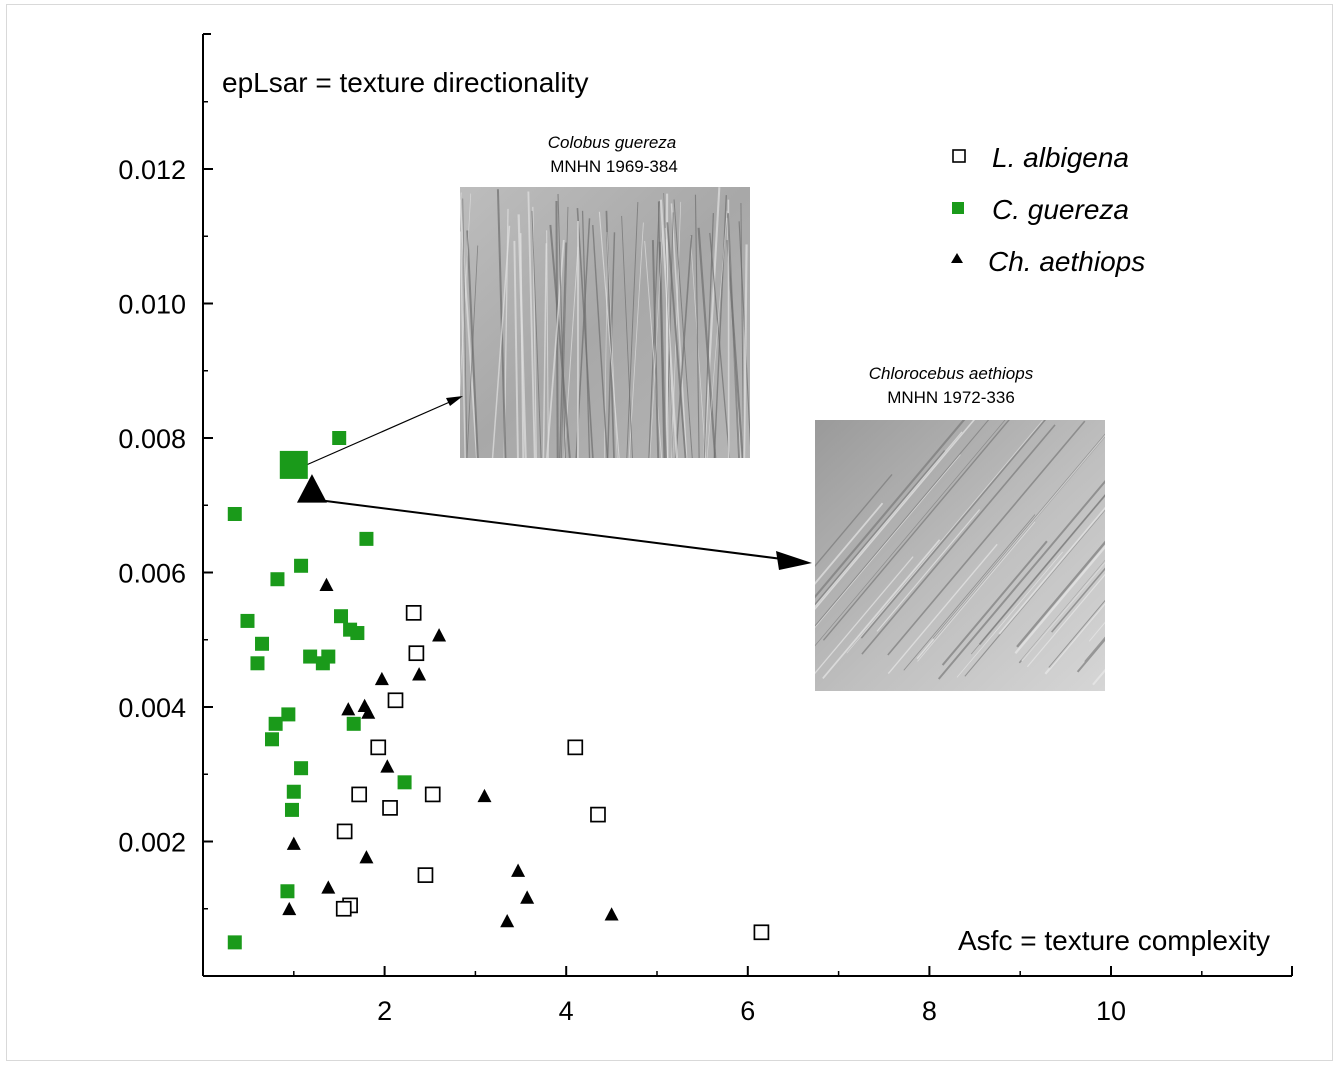  What do you see at coordinates (1066, 261) in the screenshot?
I see `legend-label-ch-aethiops: Ch. aethiops` at bounding box center [1066, 261].